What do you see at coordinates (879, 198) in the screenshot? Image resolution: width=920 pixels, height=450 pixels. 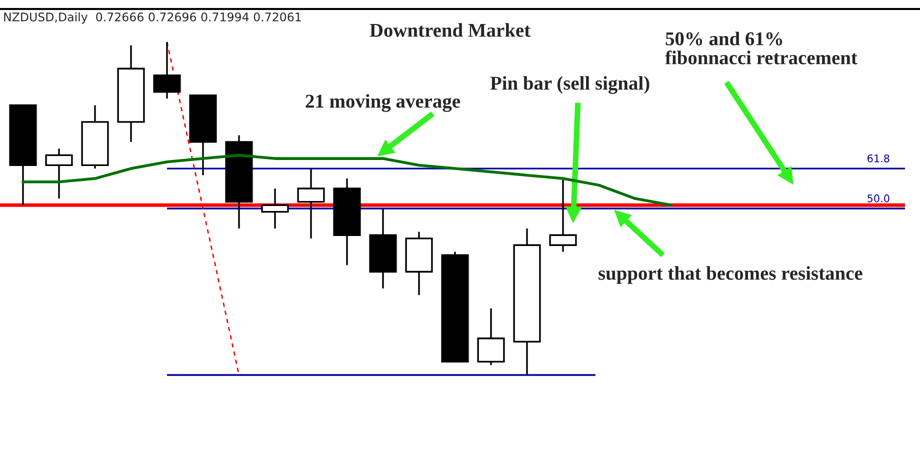 I see `annotation: 50.0` at bounding box center [879, 198].